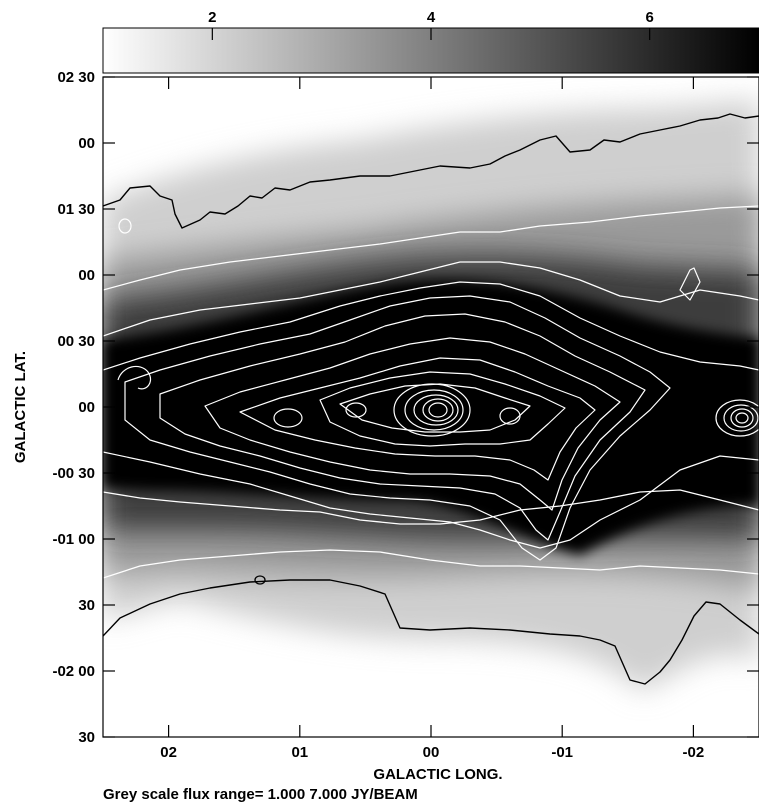 This screenshot has width=759, height=808. I want to click on colorbar-tick-label: 2, so click(212, 17).